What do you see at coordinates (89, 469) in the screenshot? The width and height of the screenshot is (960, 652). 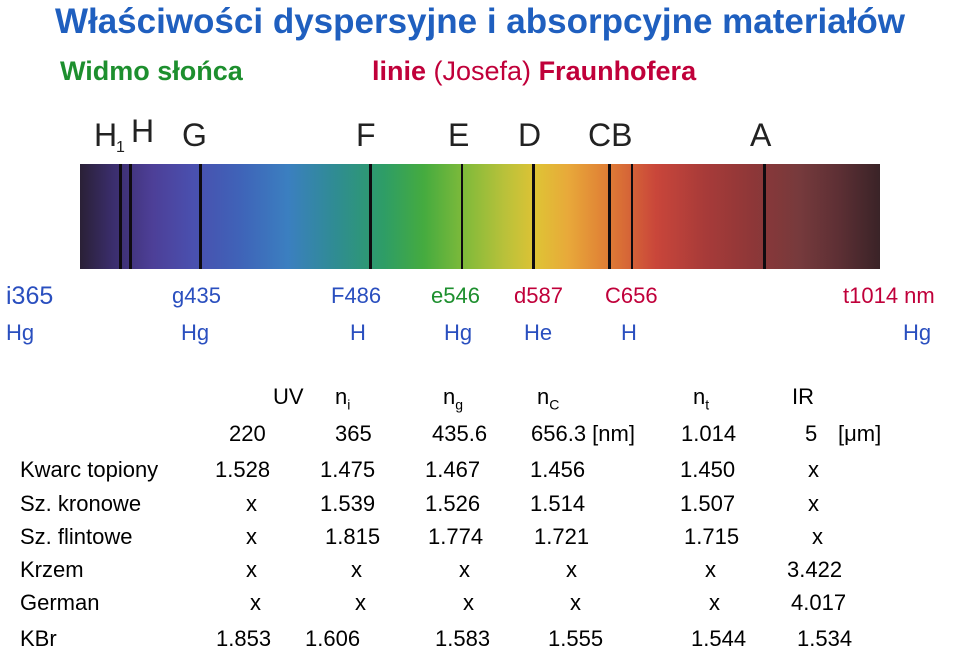 I see `material-name: Kwarc topiony` at bounding box center [89, 469].